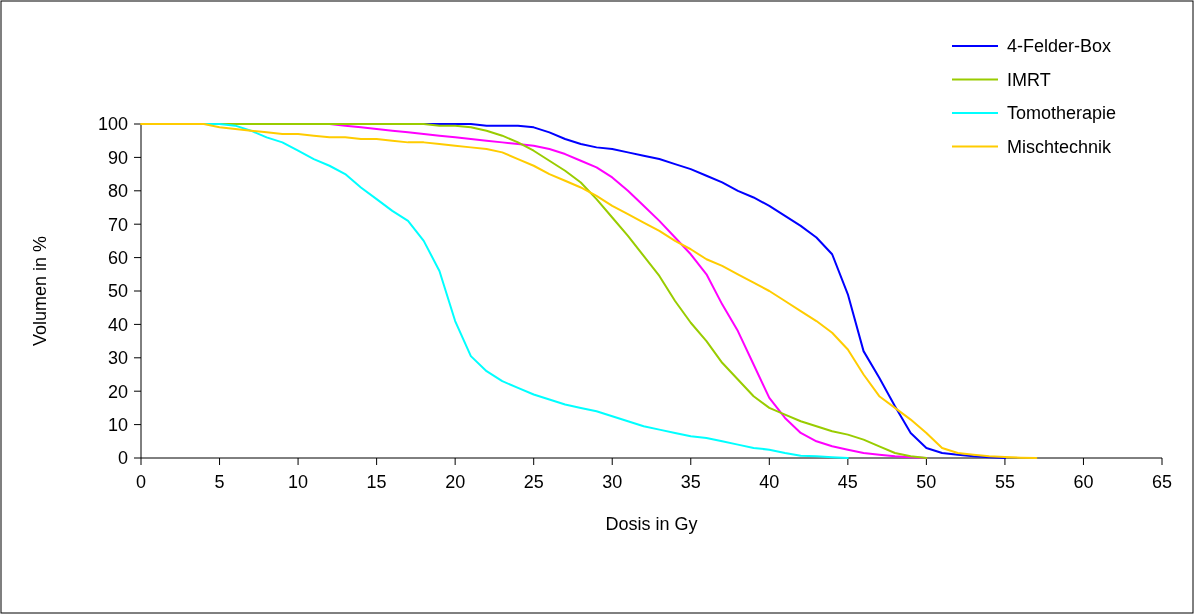 The image size is (1194, 614). What do you see at coordinates (117, 191) in the screenshot?
I see `y-tick-label: 80` at bounding box center [117, 191].